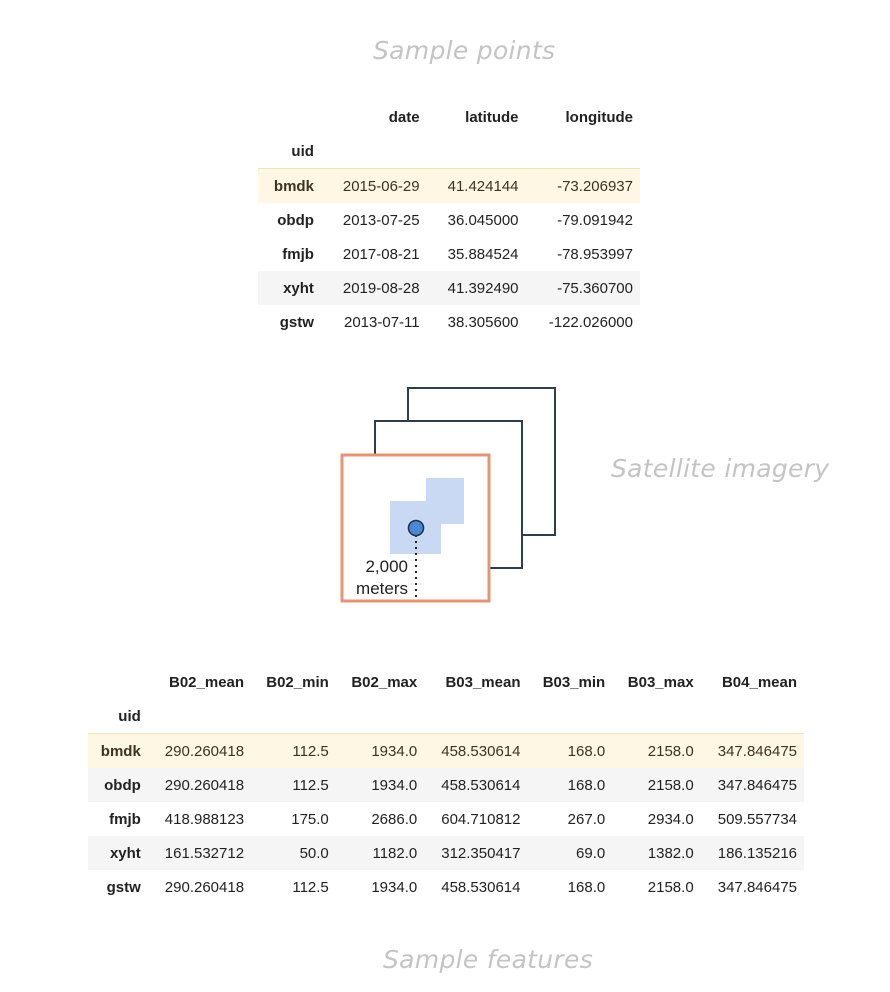 Image resolution: width=890 pixels, height=992 pixels. I want to click on column-header: date, so click(404, 117).